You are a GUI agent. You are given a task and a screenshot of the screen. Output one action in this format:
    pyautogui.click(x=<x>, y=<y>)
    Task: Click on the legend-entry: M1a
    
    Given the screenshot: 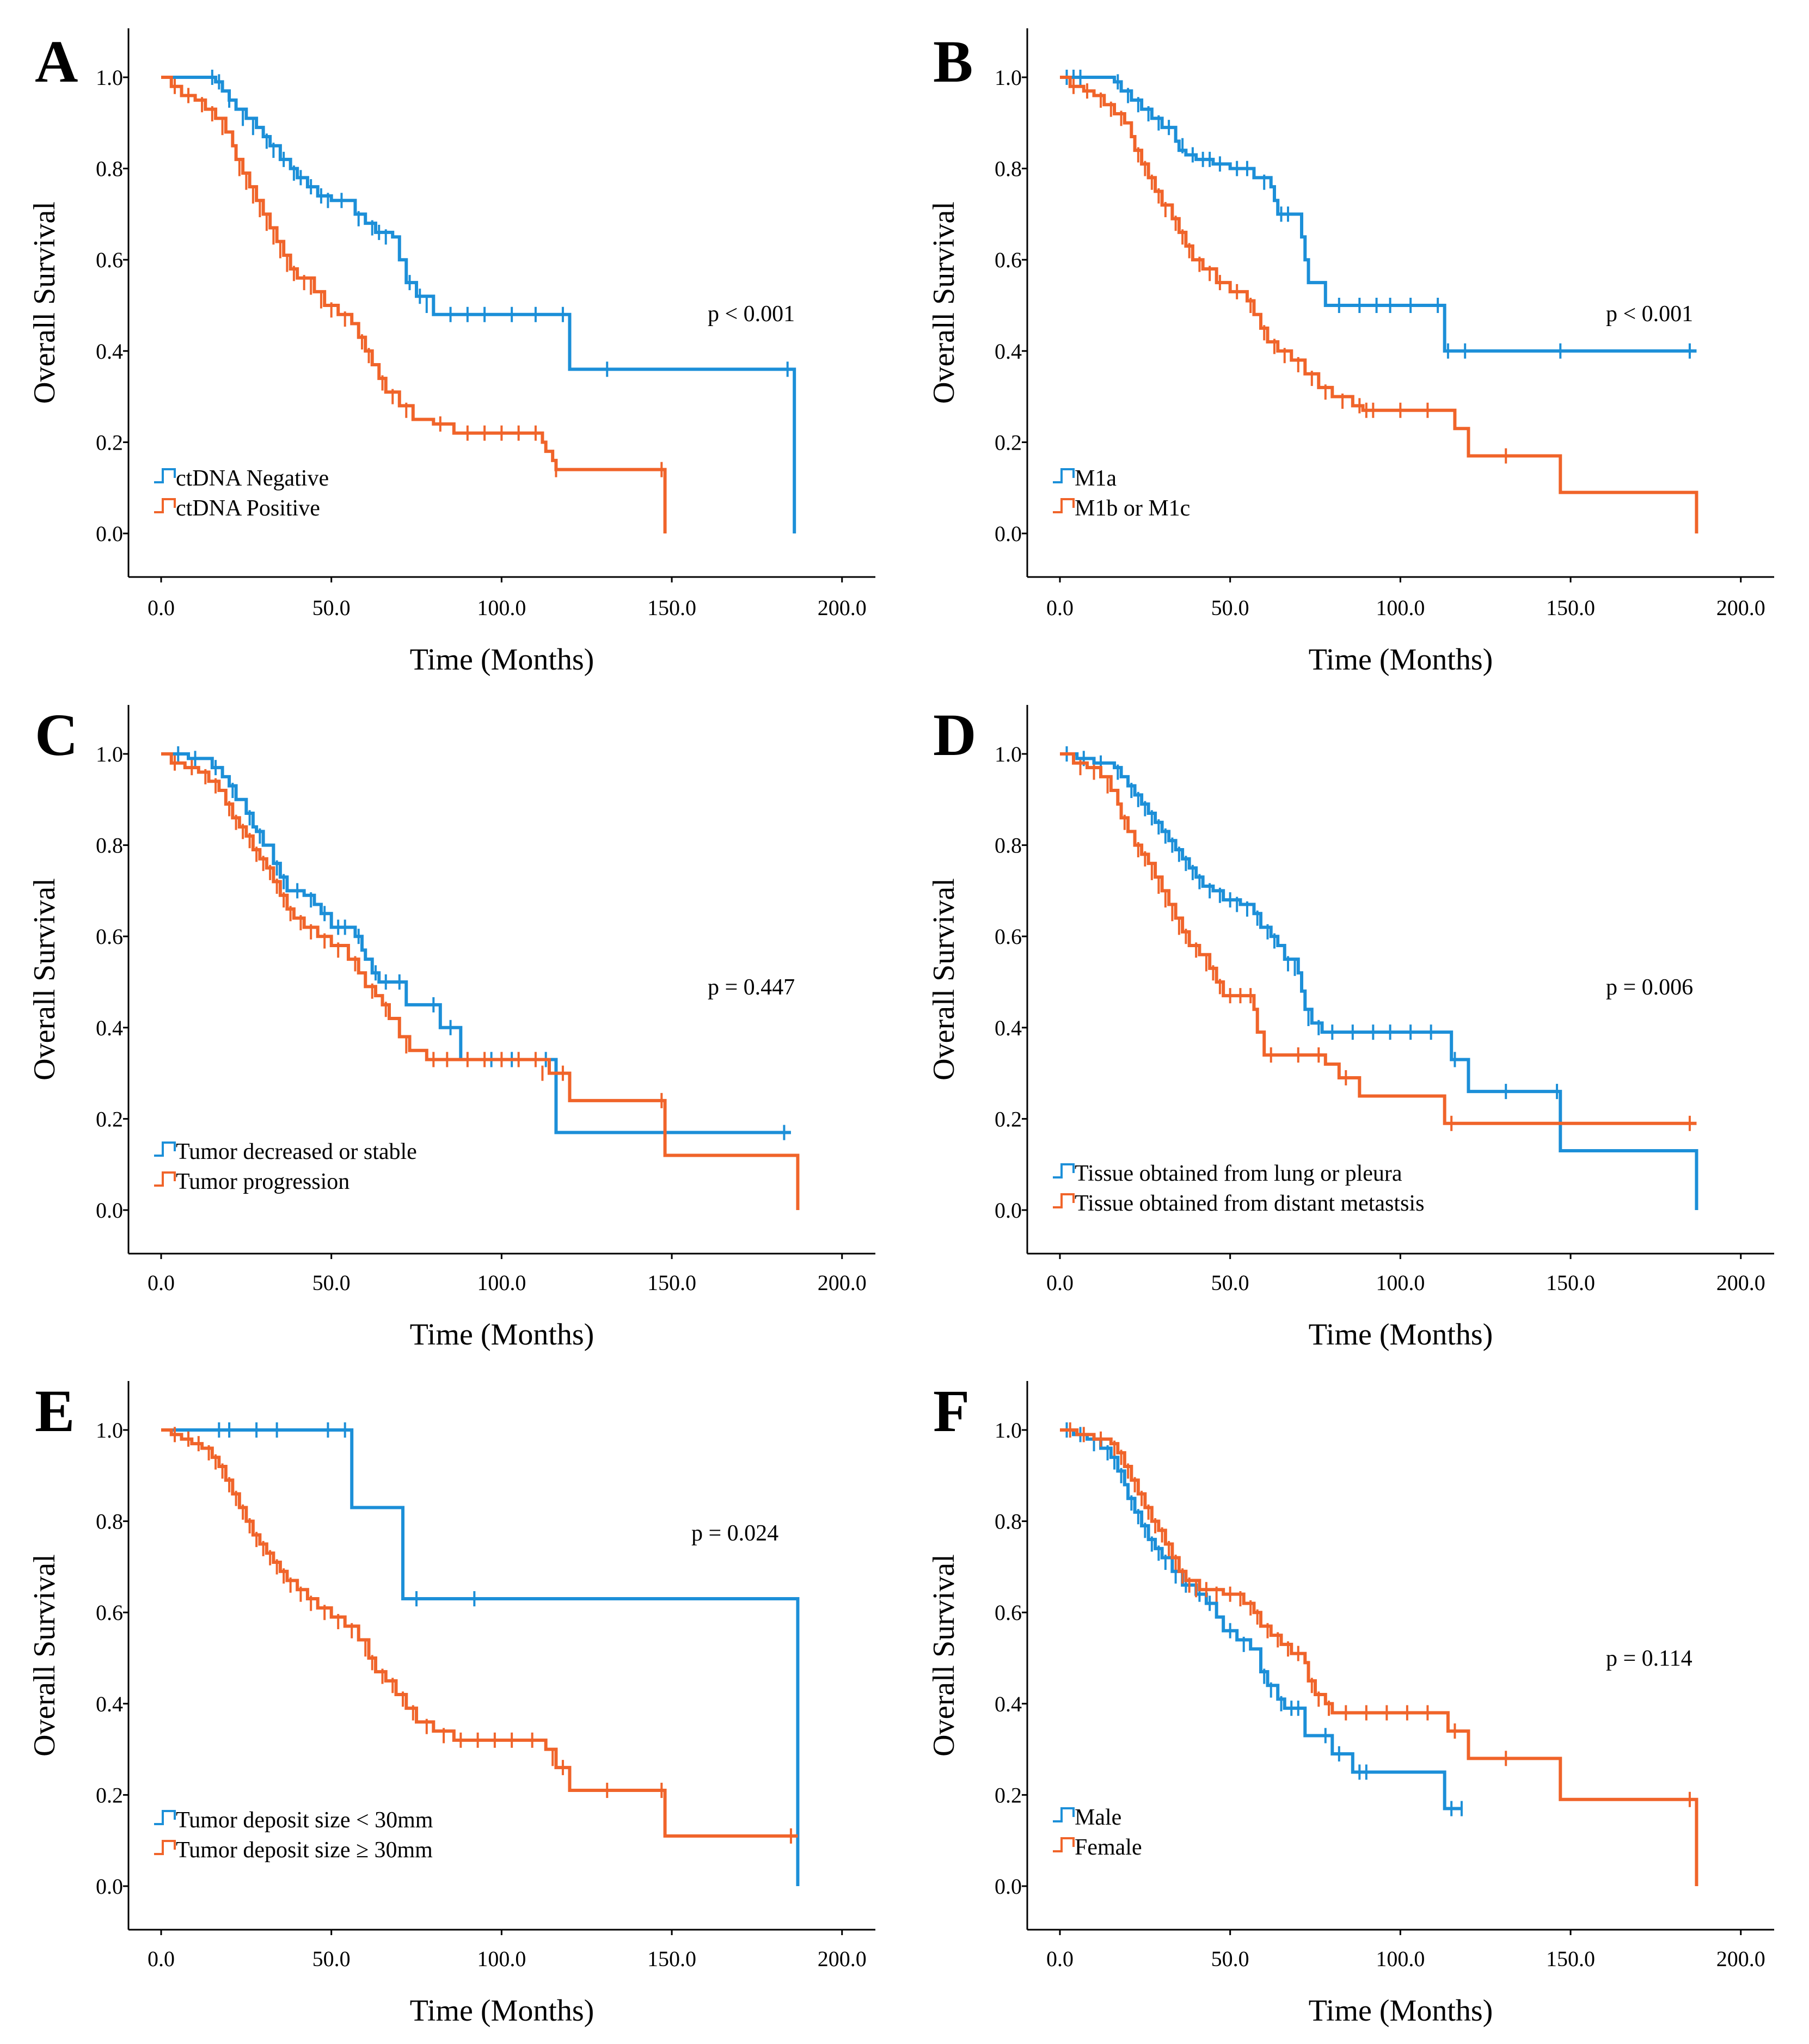 What is the action you would take?
    pyautogui.click(x=1085, y=478)
    